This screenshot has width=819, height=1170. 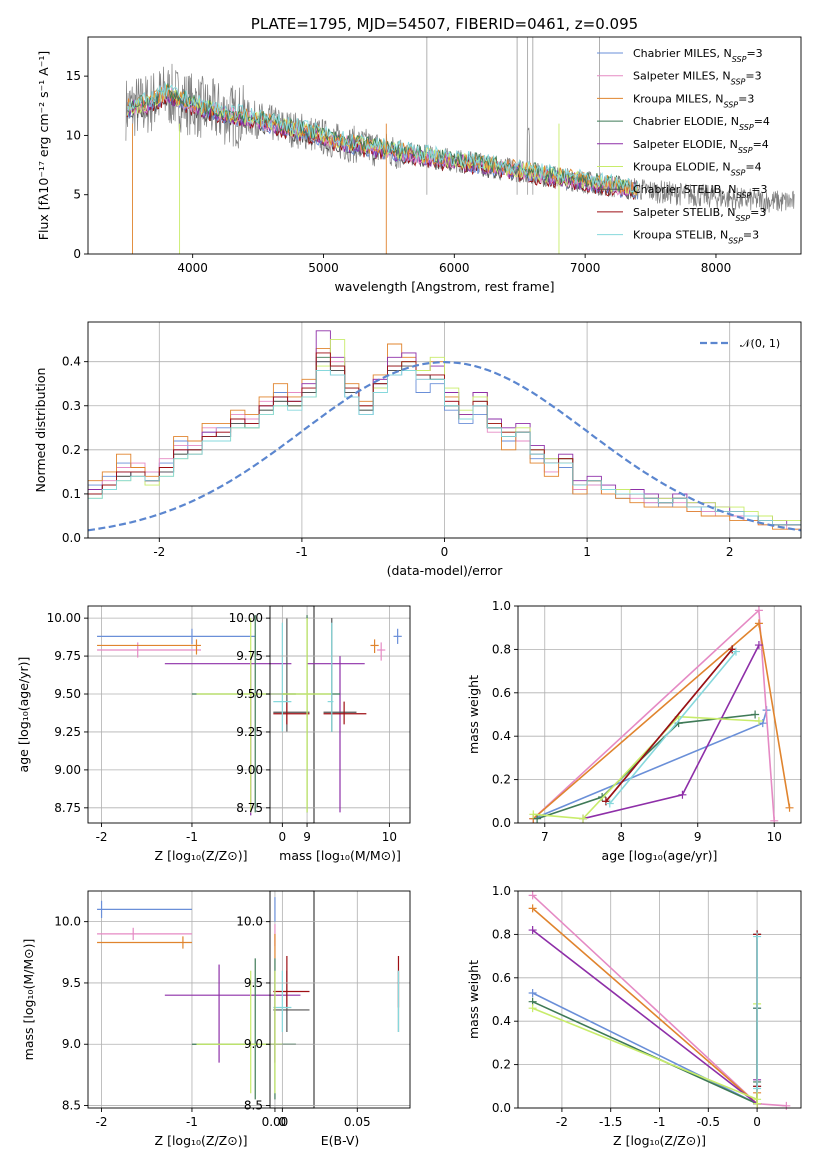 What do you see at coordinates (698, 55) in the screenshot?
I see `legend-label-0: Chabrier MILES, NSSP=3` at bounding box center [698, 55].